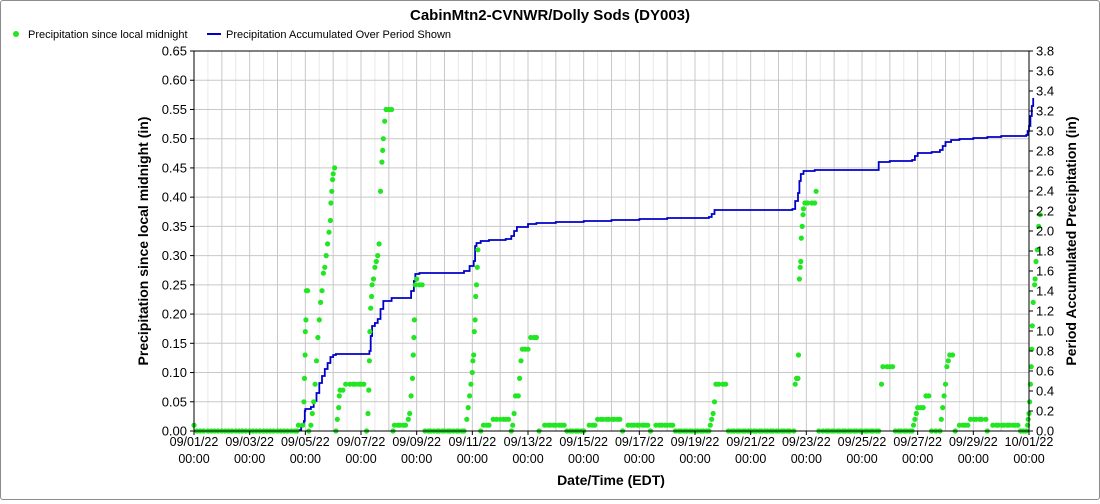 The width and height of the screenshot is (1100, 504). What do you see at coordinates (194, 442) in the screenshot?
I see `x-tick-label-date: 09/01/22` at bounding box center [194, 442].